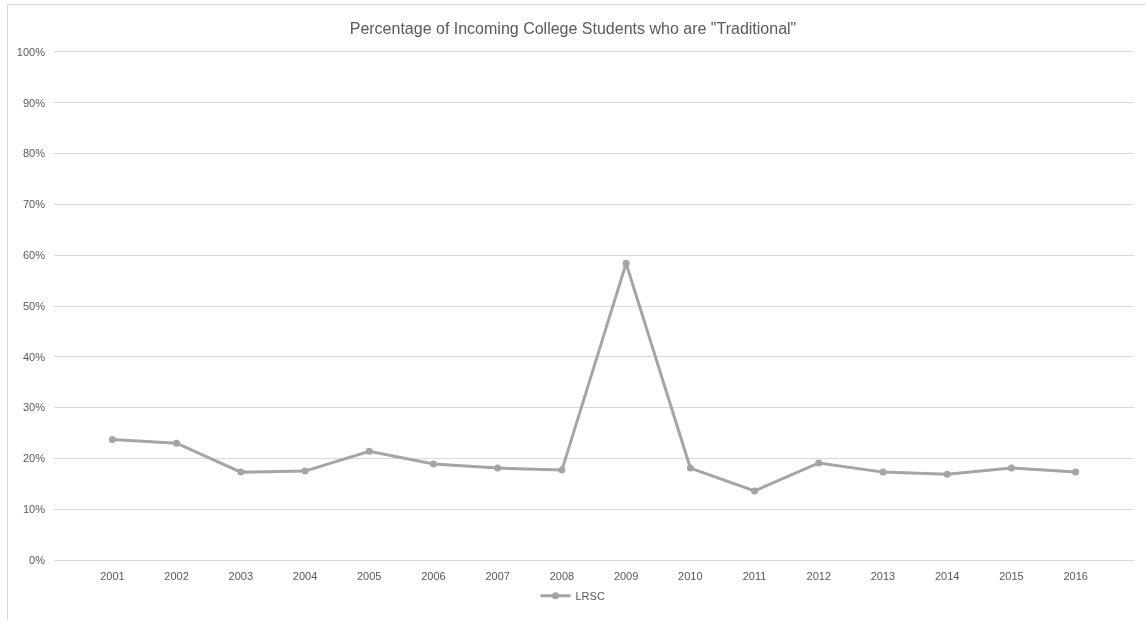 The image size is (1146, 620). Describe the element at coordinates (1011, 576) in the screenshot. I see `x-tick-label: 2015` at that location.